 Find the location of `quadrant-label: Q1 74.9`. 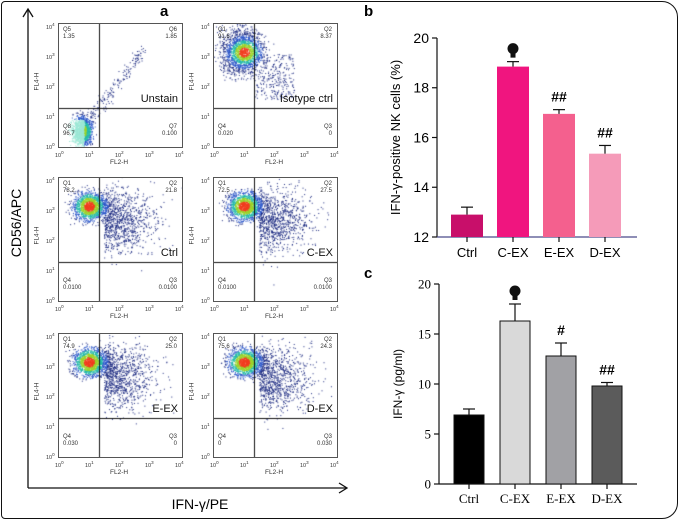

quadrant-label: Q1 74.9 is located at coordinates (69, 344).